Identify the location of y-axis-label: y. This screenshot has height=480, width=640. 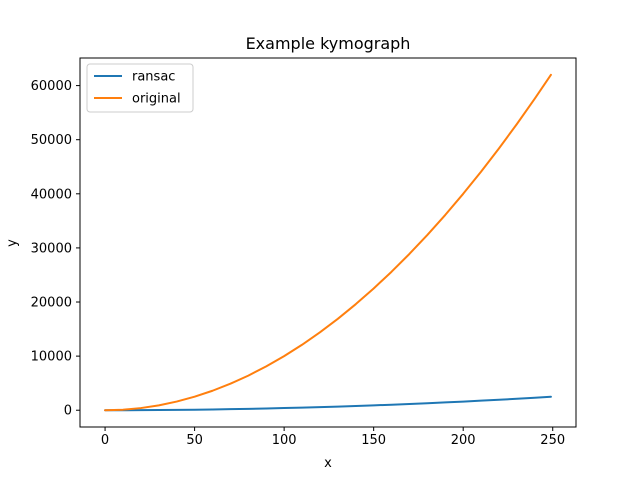
(12, 243).